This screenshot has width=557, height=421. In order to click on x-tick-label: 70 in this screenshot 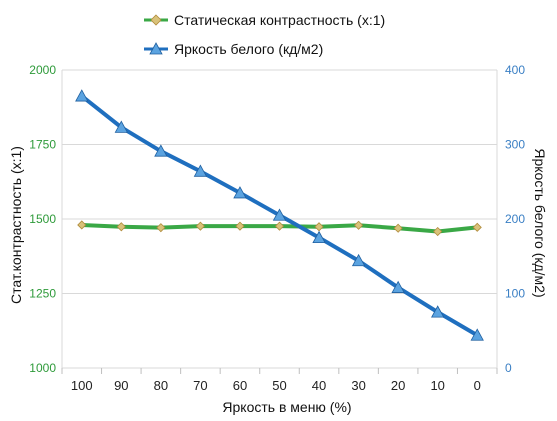, I will do `click(200, 385)`.